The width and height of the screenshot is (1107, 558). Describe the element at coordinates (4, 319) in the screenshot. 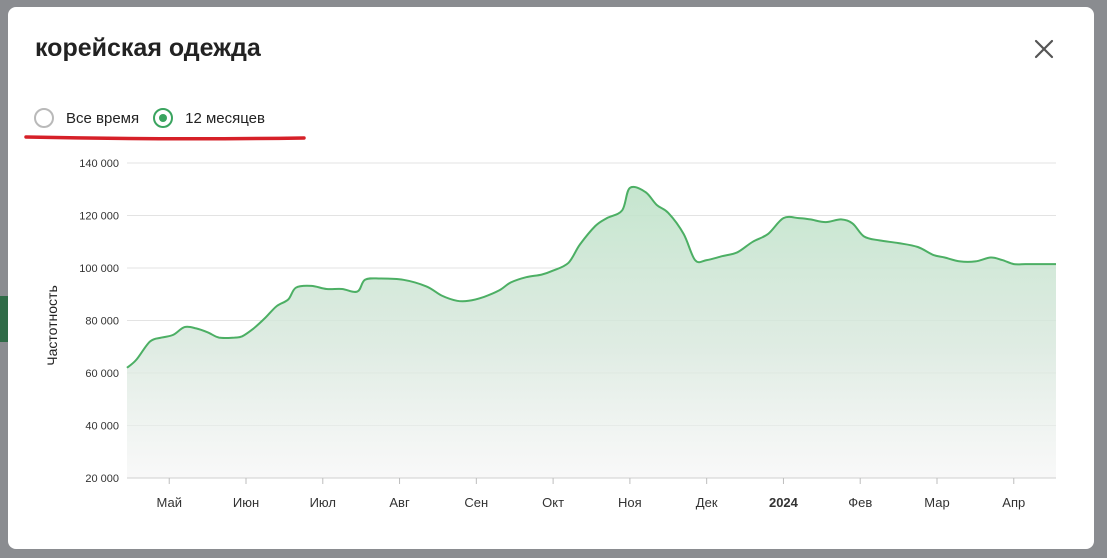

I see `background-button-fragment` at that location.